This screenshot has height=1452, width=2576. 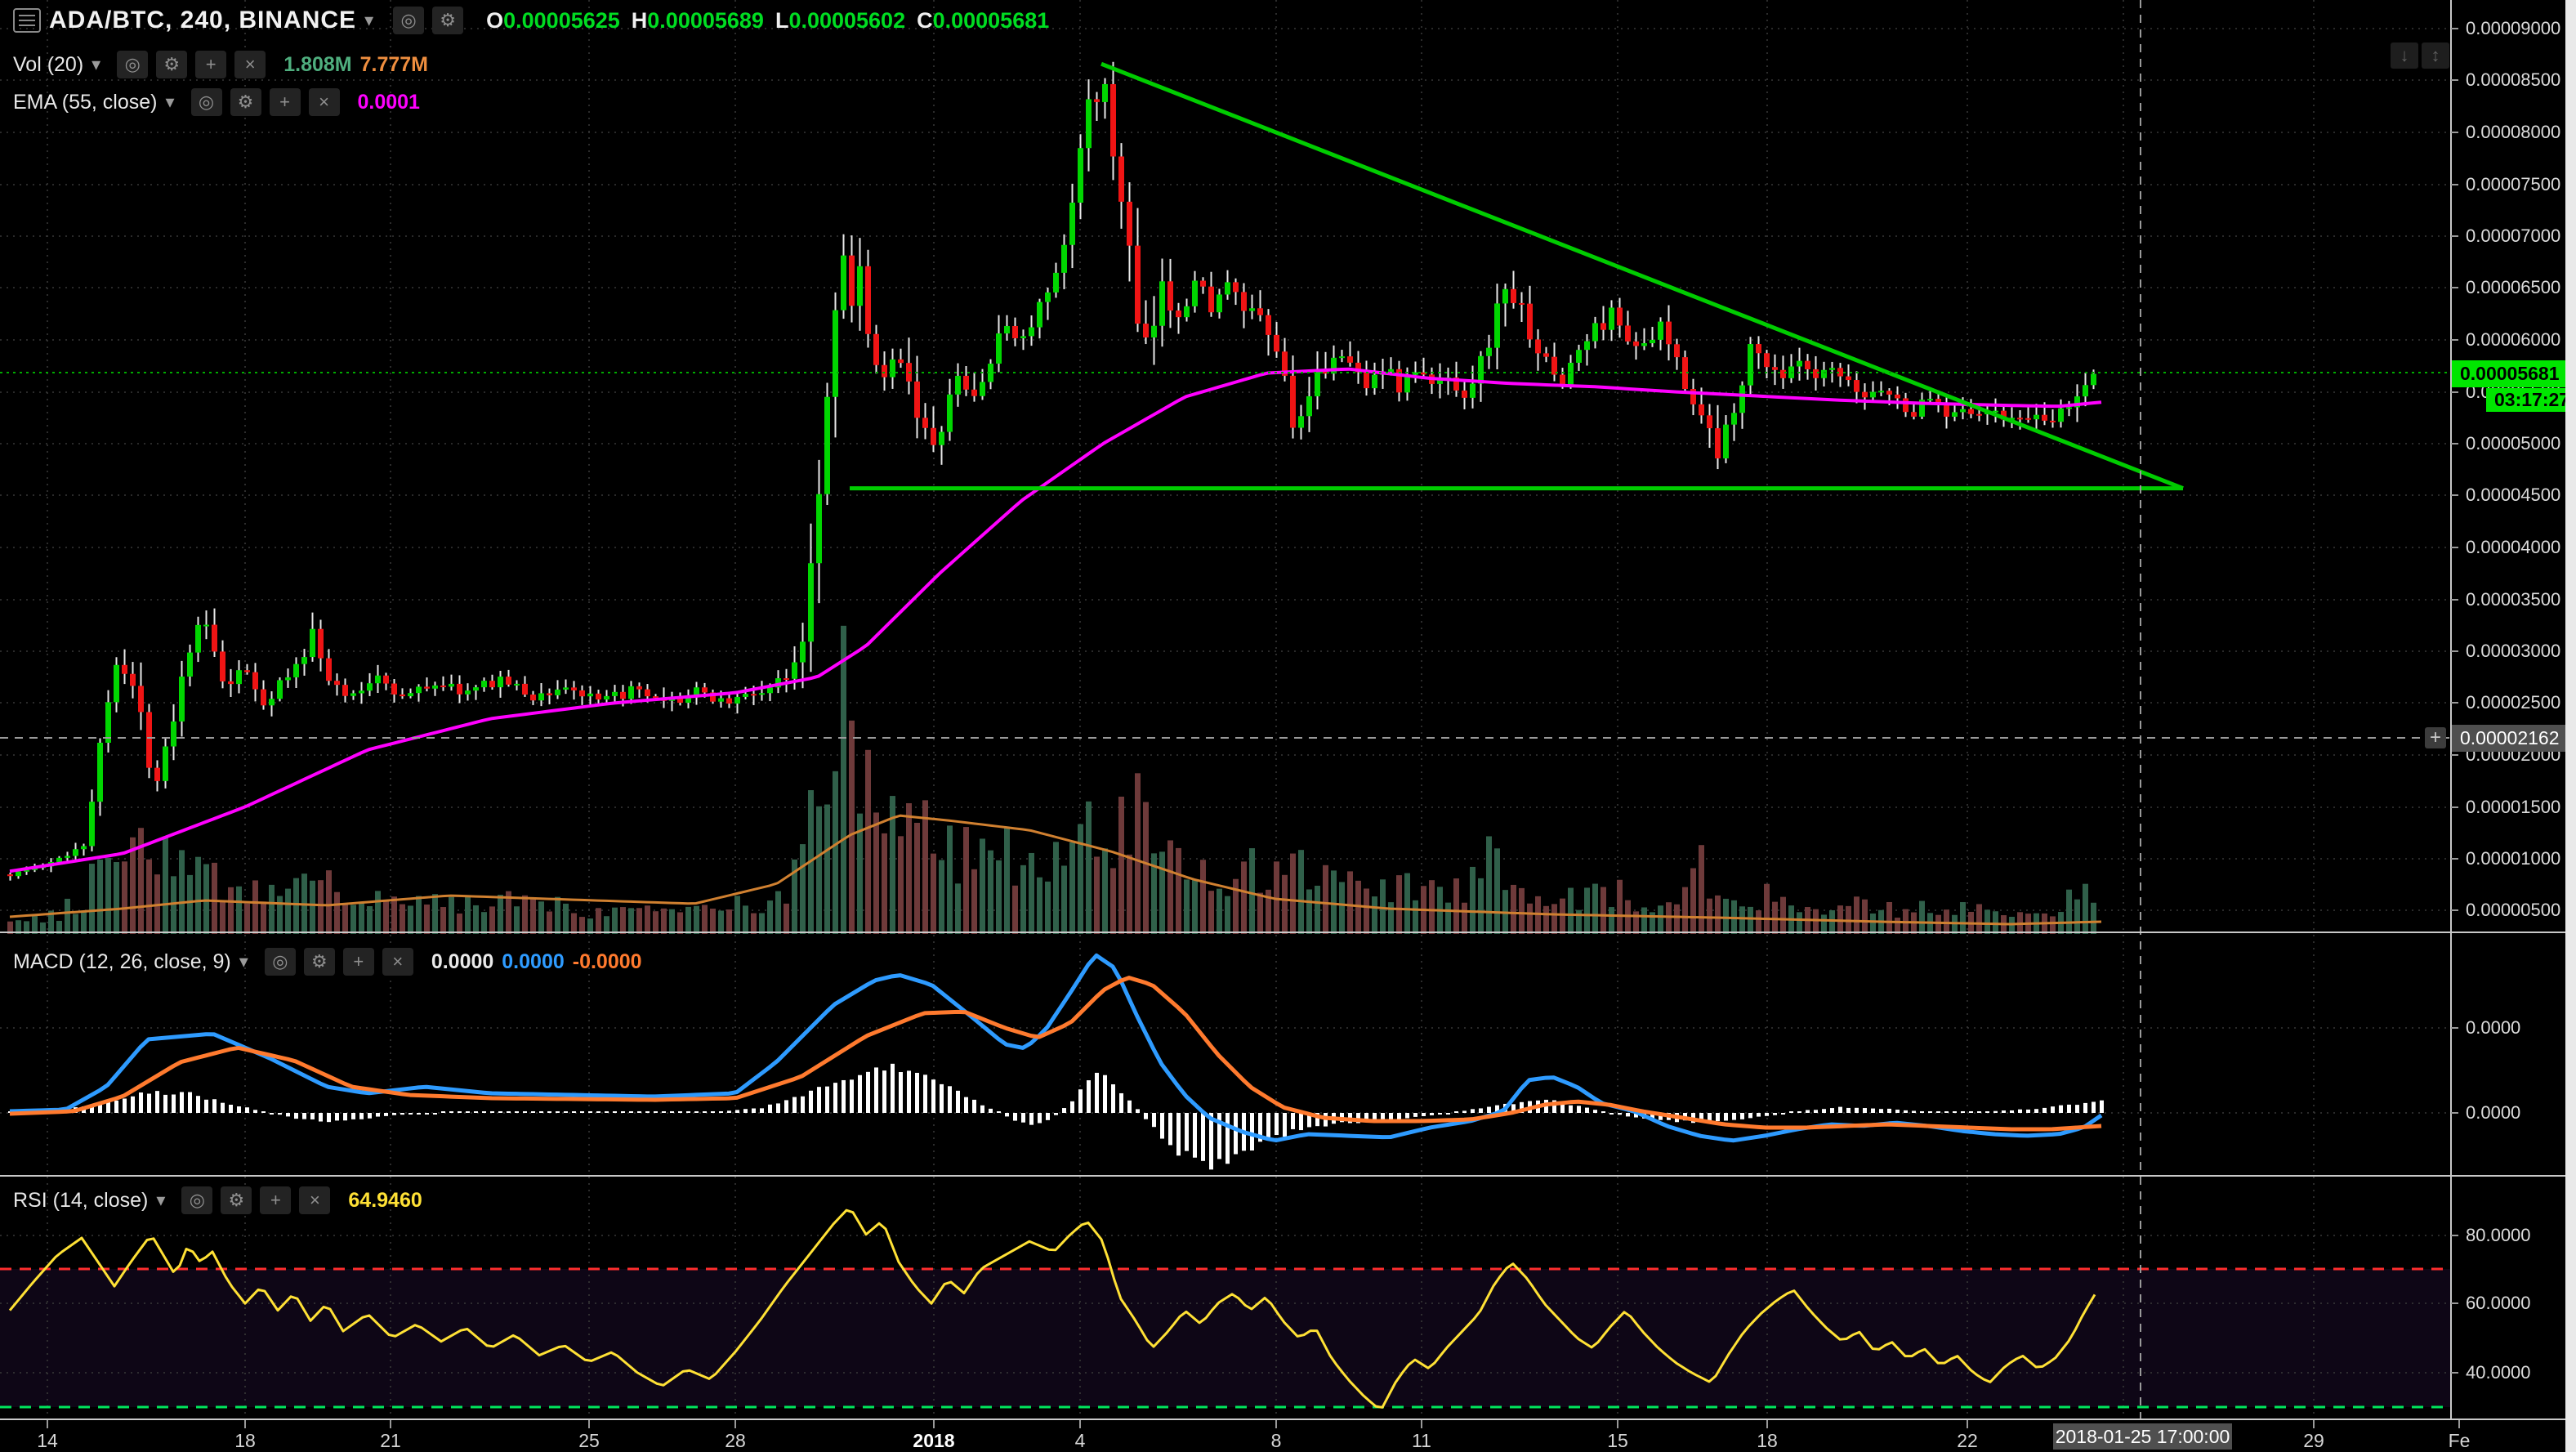 What do you see at coordinates (2514, 443) in the screenshot?
I see `axis-tick-label: 0.00005000` at bounding box center [2514, 443].